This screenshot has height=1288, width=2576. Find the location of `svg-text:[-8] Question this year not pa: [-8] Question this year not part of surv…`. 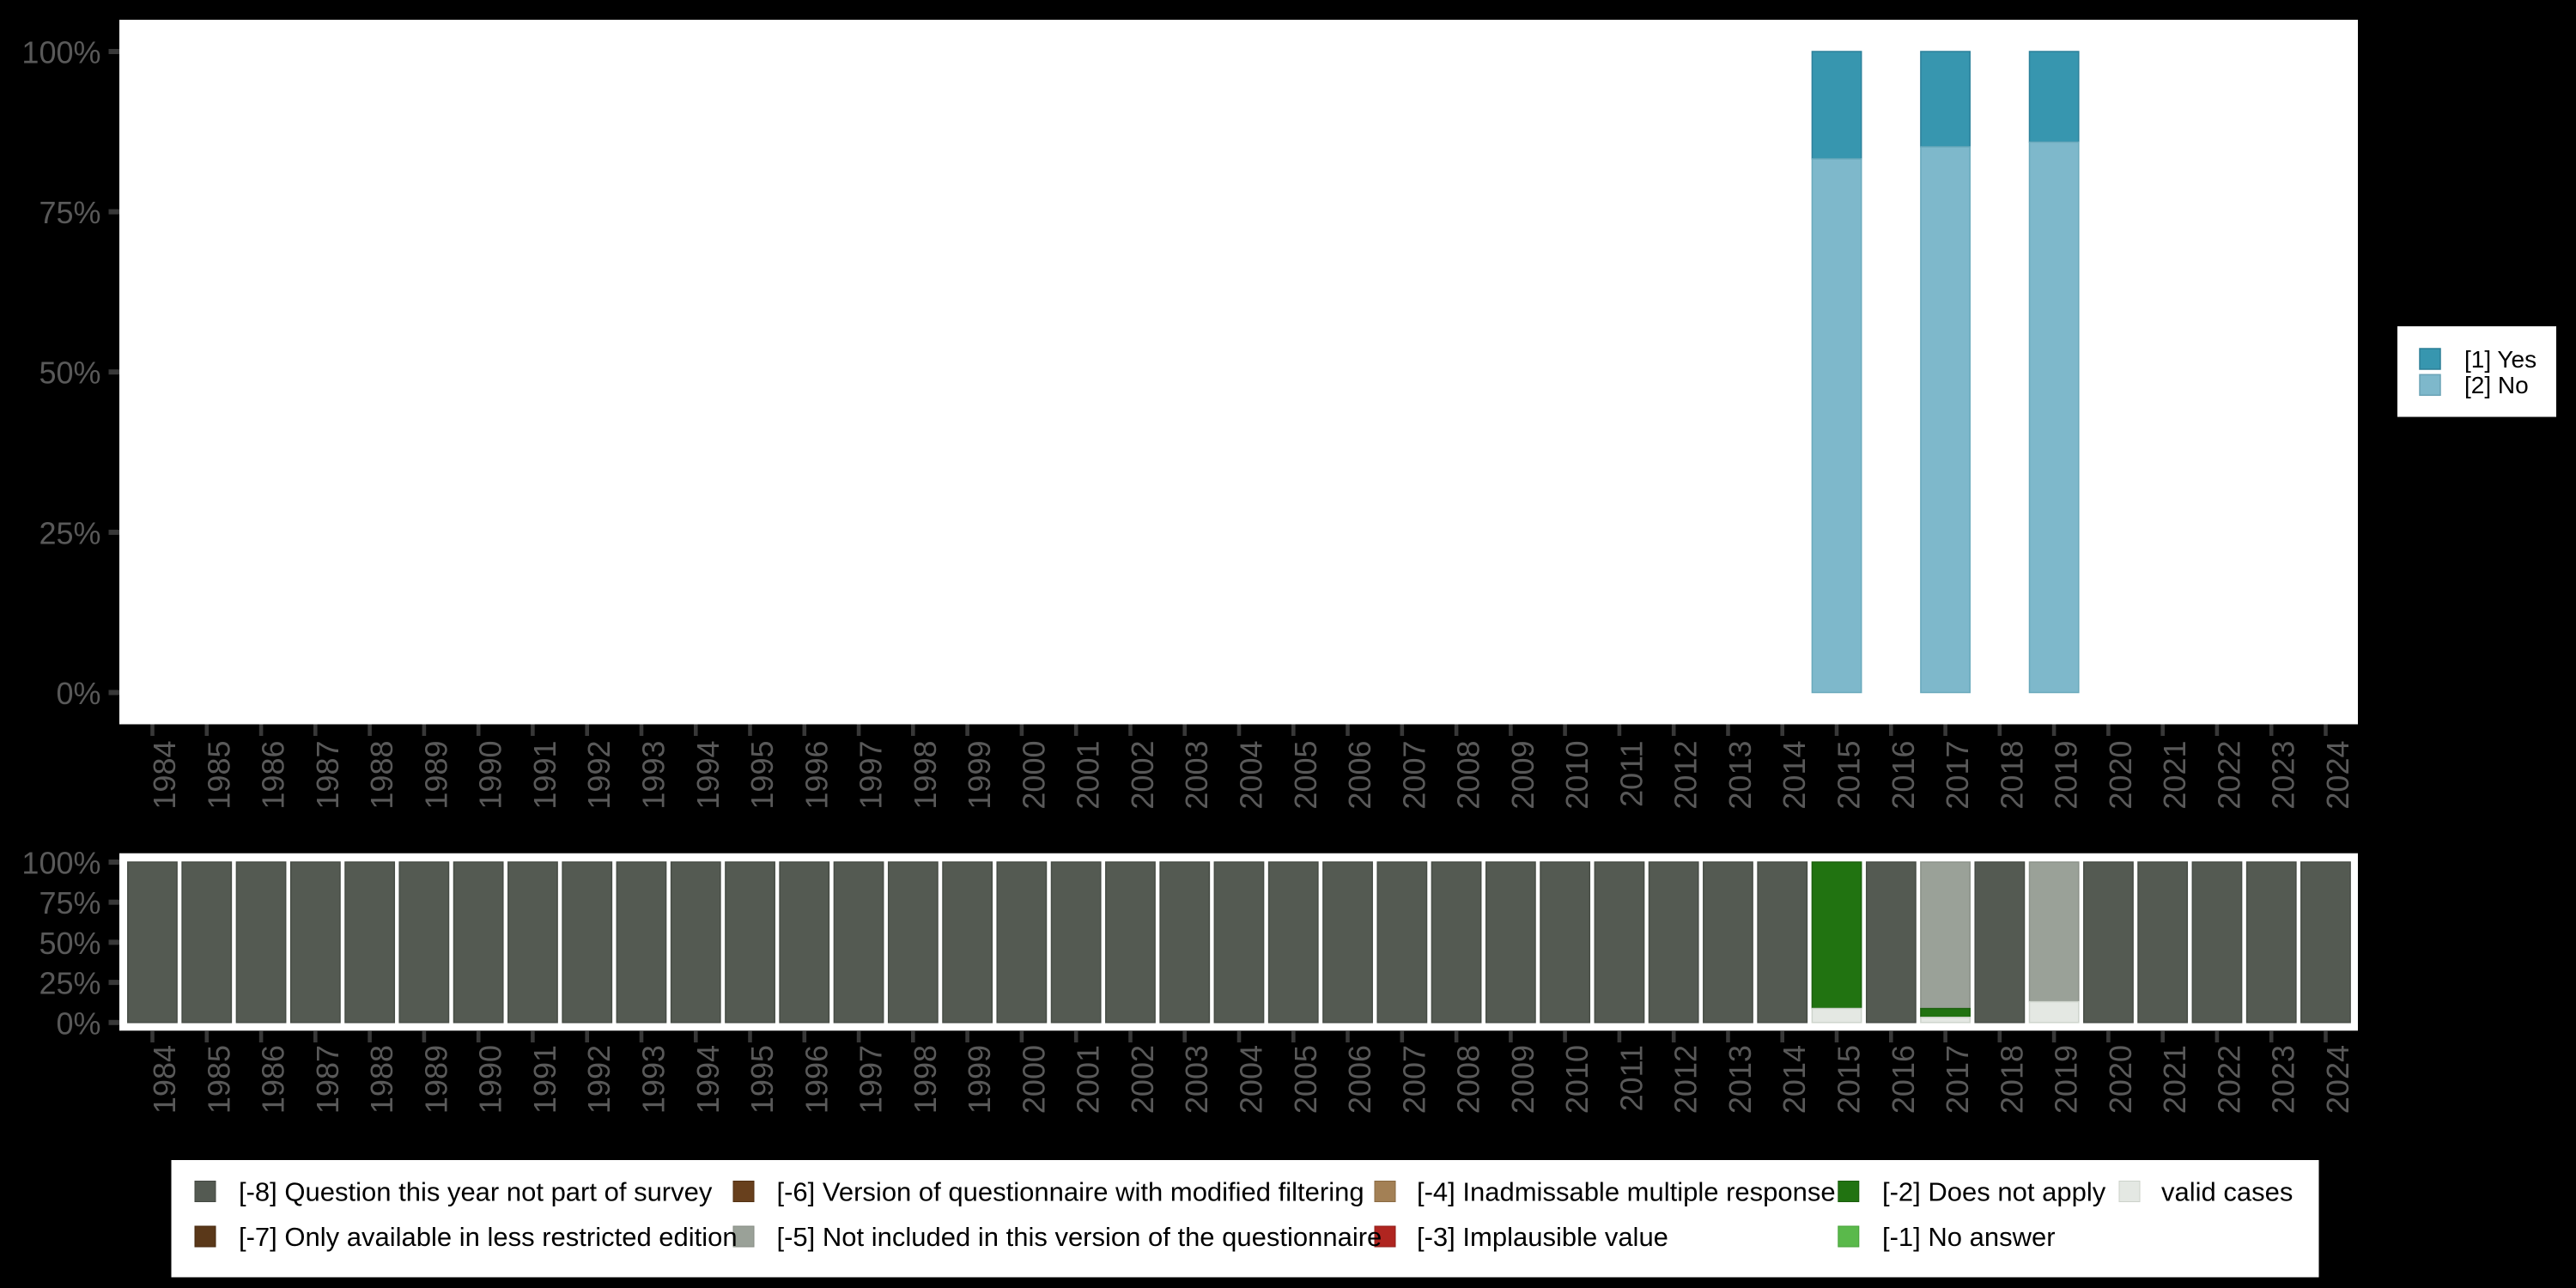

svg-text:[-8] Question this year not pa: [-8] Question this year not part of surv… is located at coordinates (476, 1192).